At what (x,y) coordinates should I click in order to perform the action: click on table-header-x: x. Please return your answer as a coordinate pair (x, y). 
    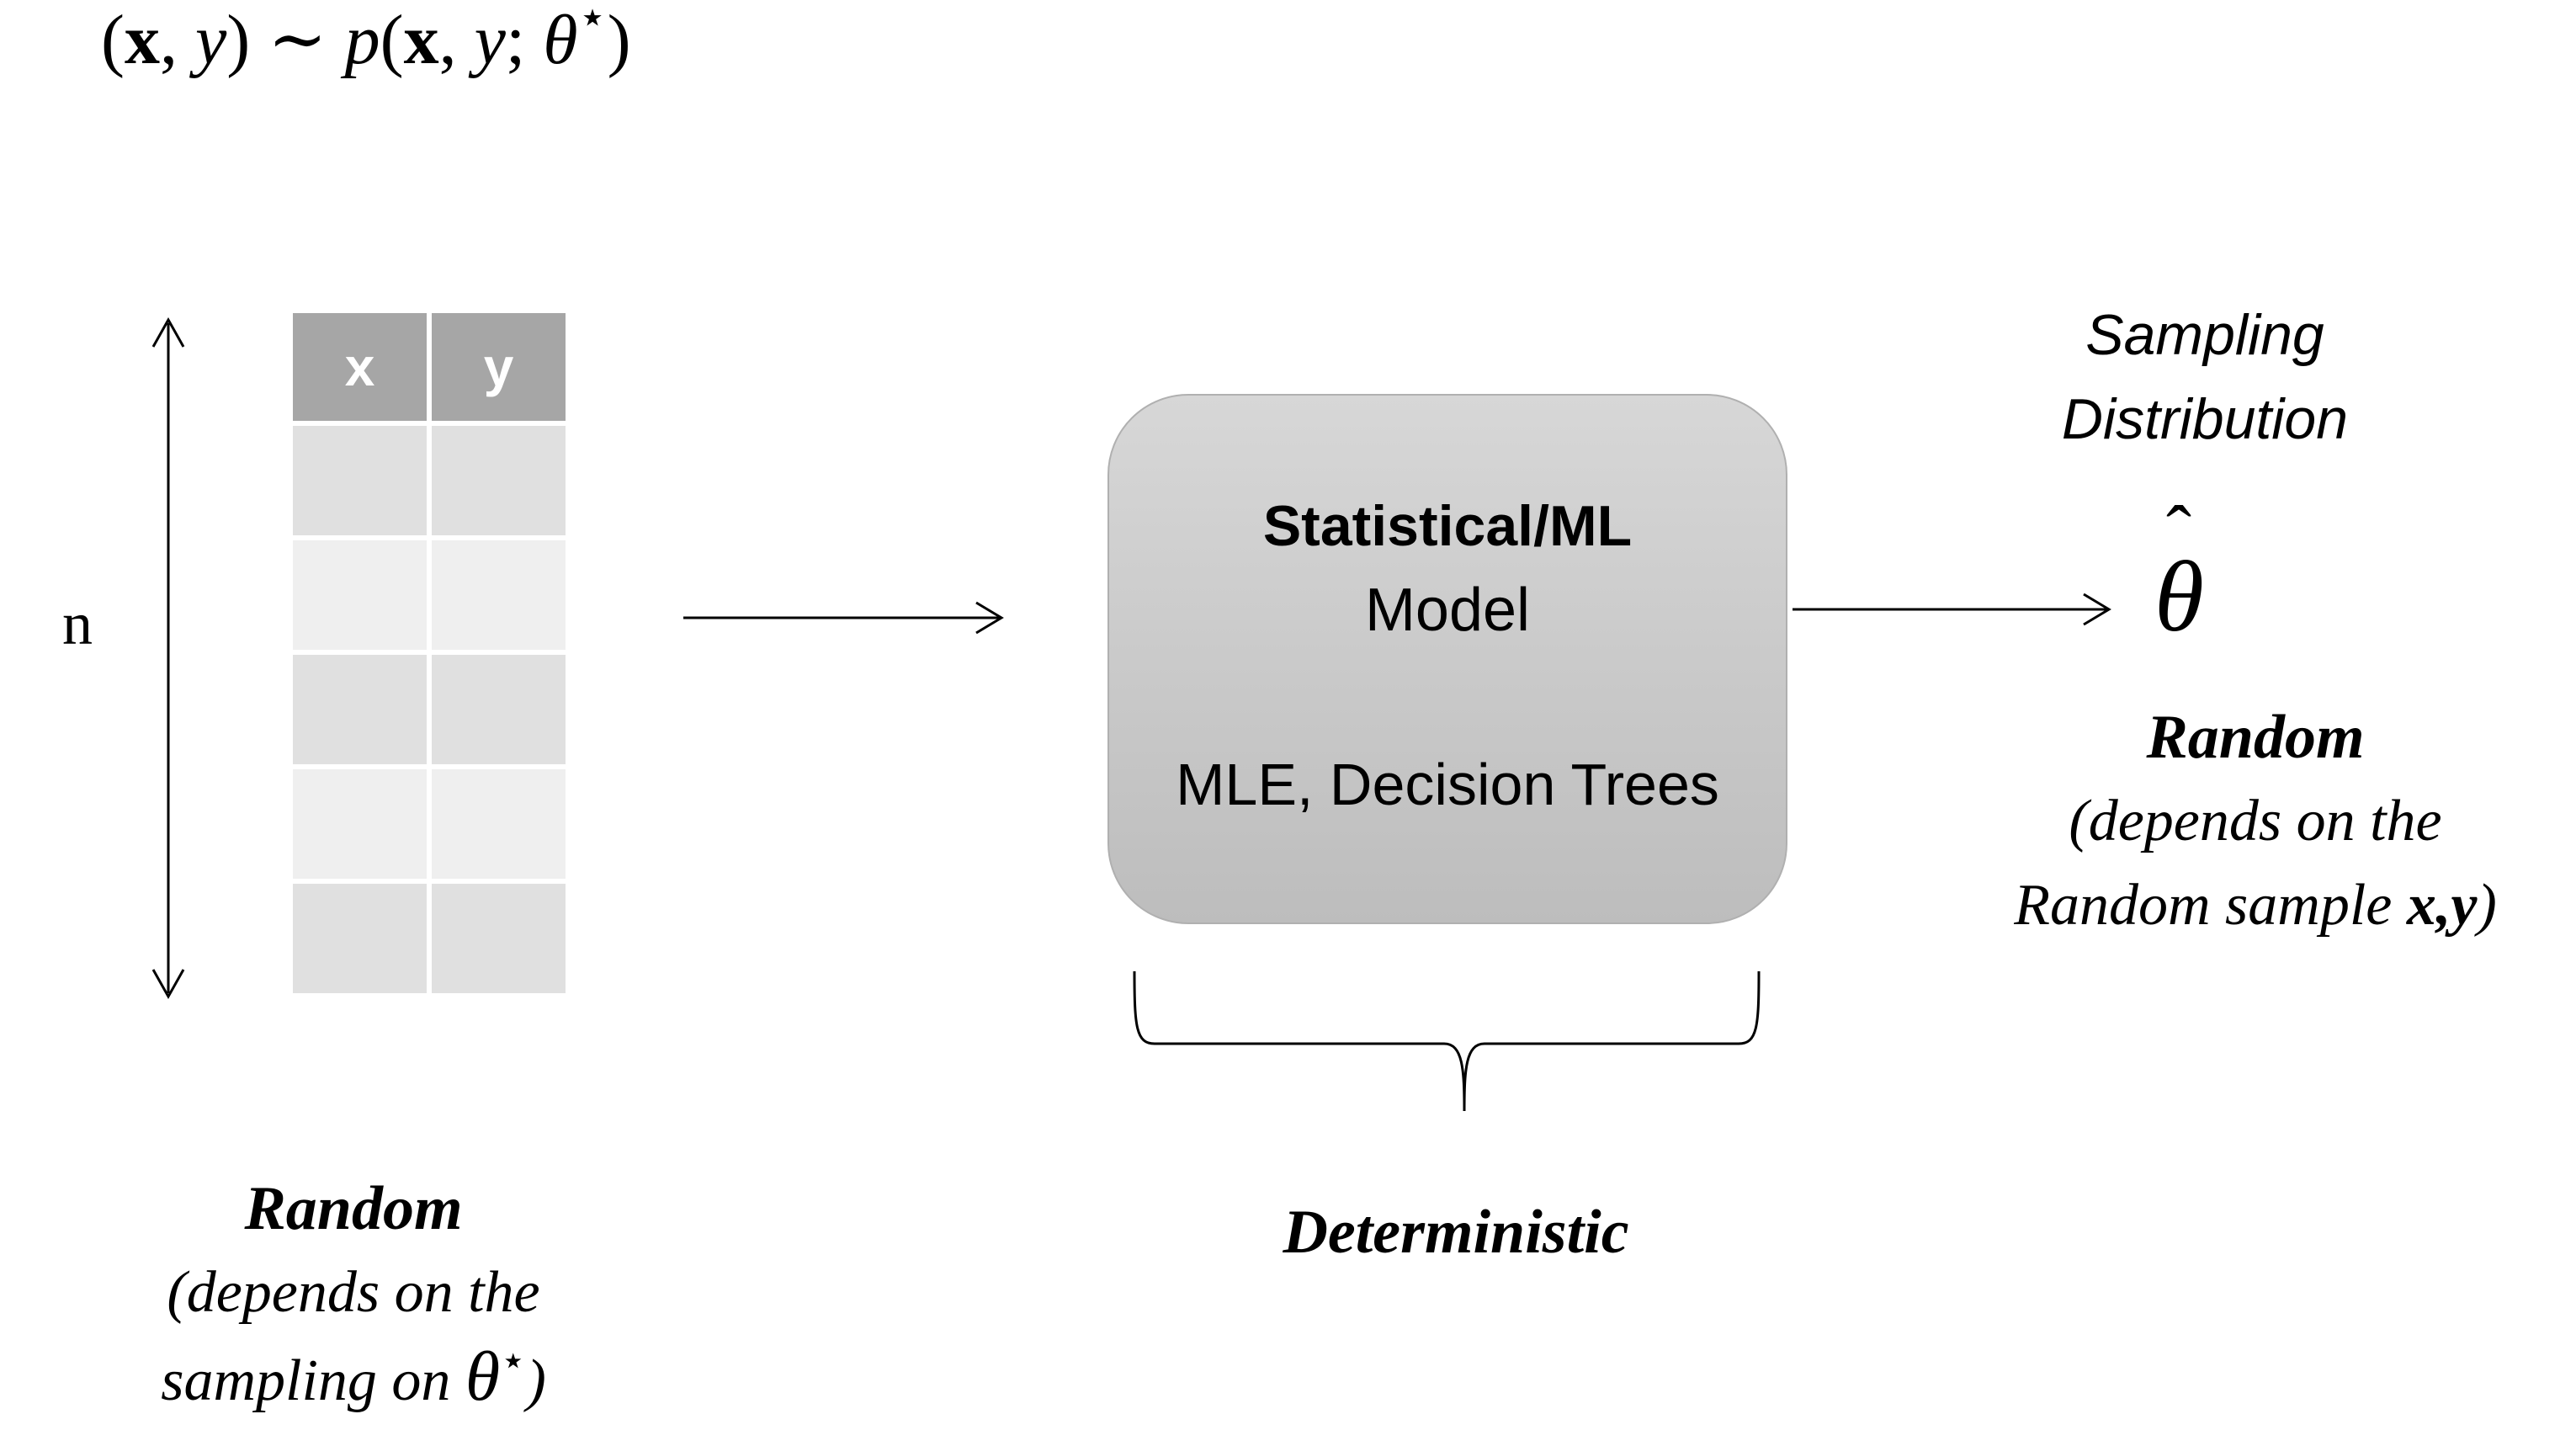
    Looking at the image, I should click on (360, 367).